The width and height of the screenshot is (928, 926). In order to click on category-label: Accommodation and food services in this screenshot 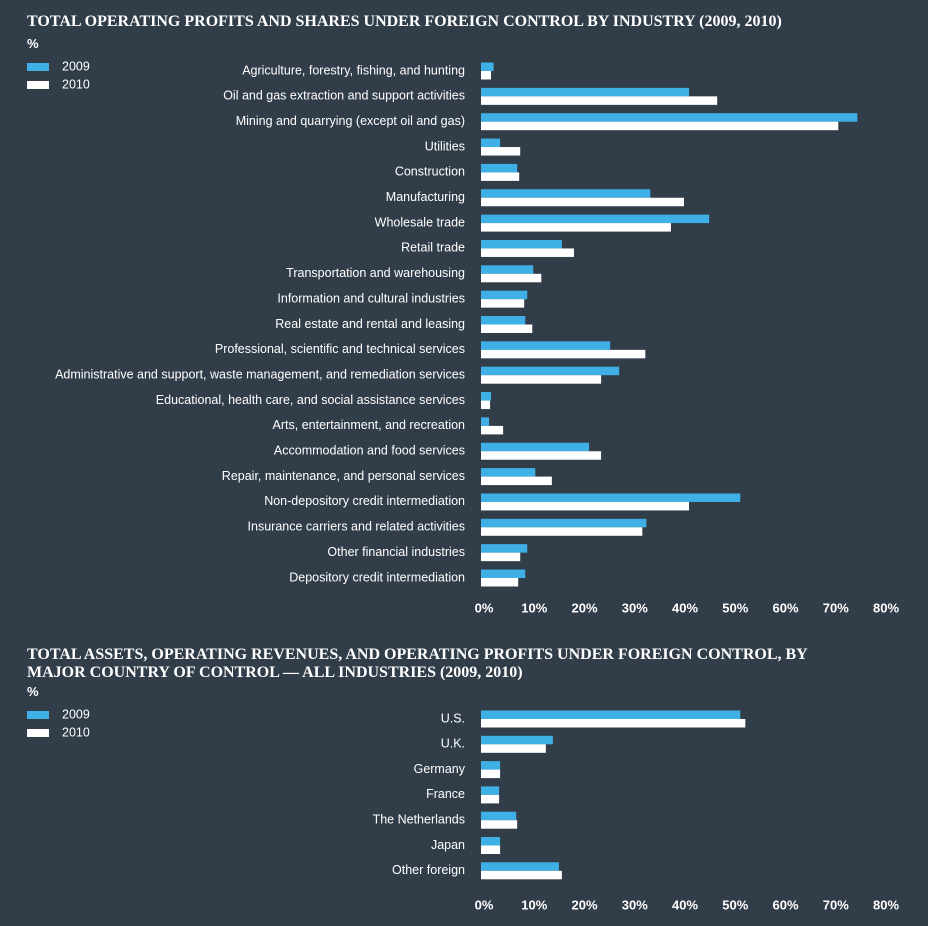, I will do `click(369, 451)`.